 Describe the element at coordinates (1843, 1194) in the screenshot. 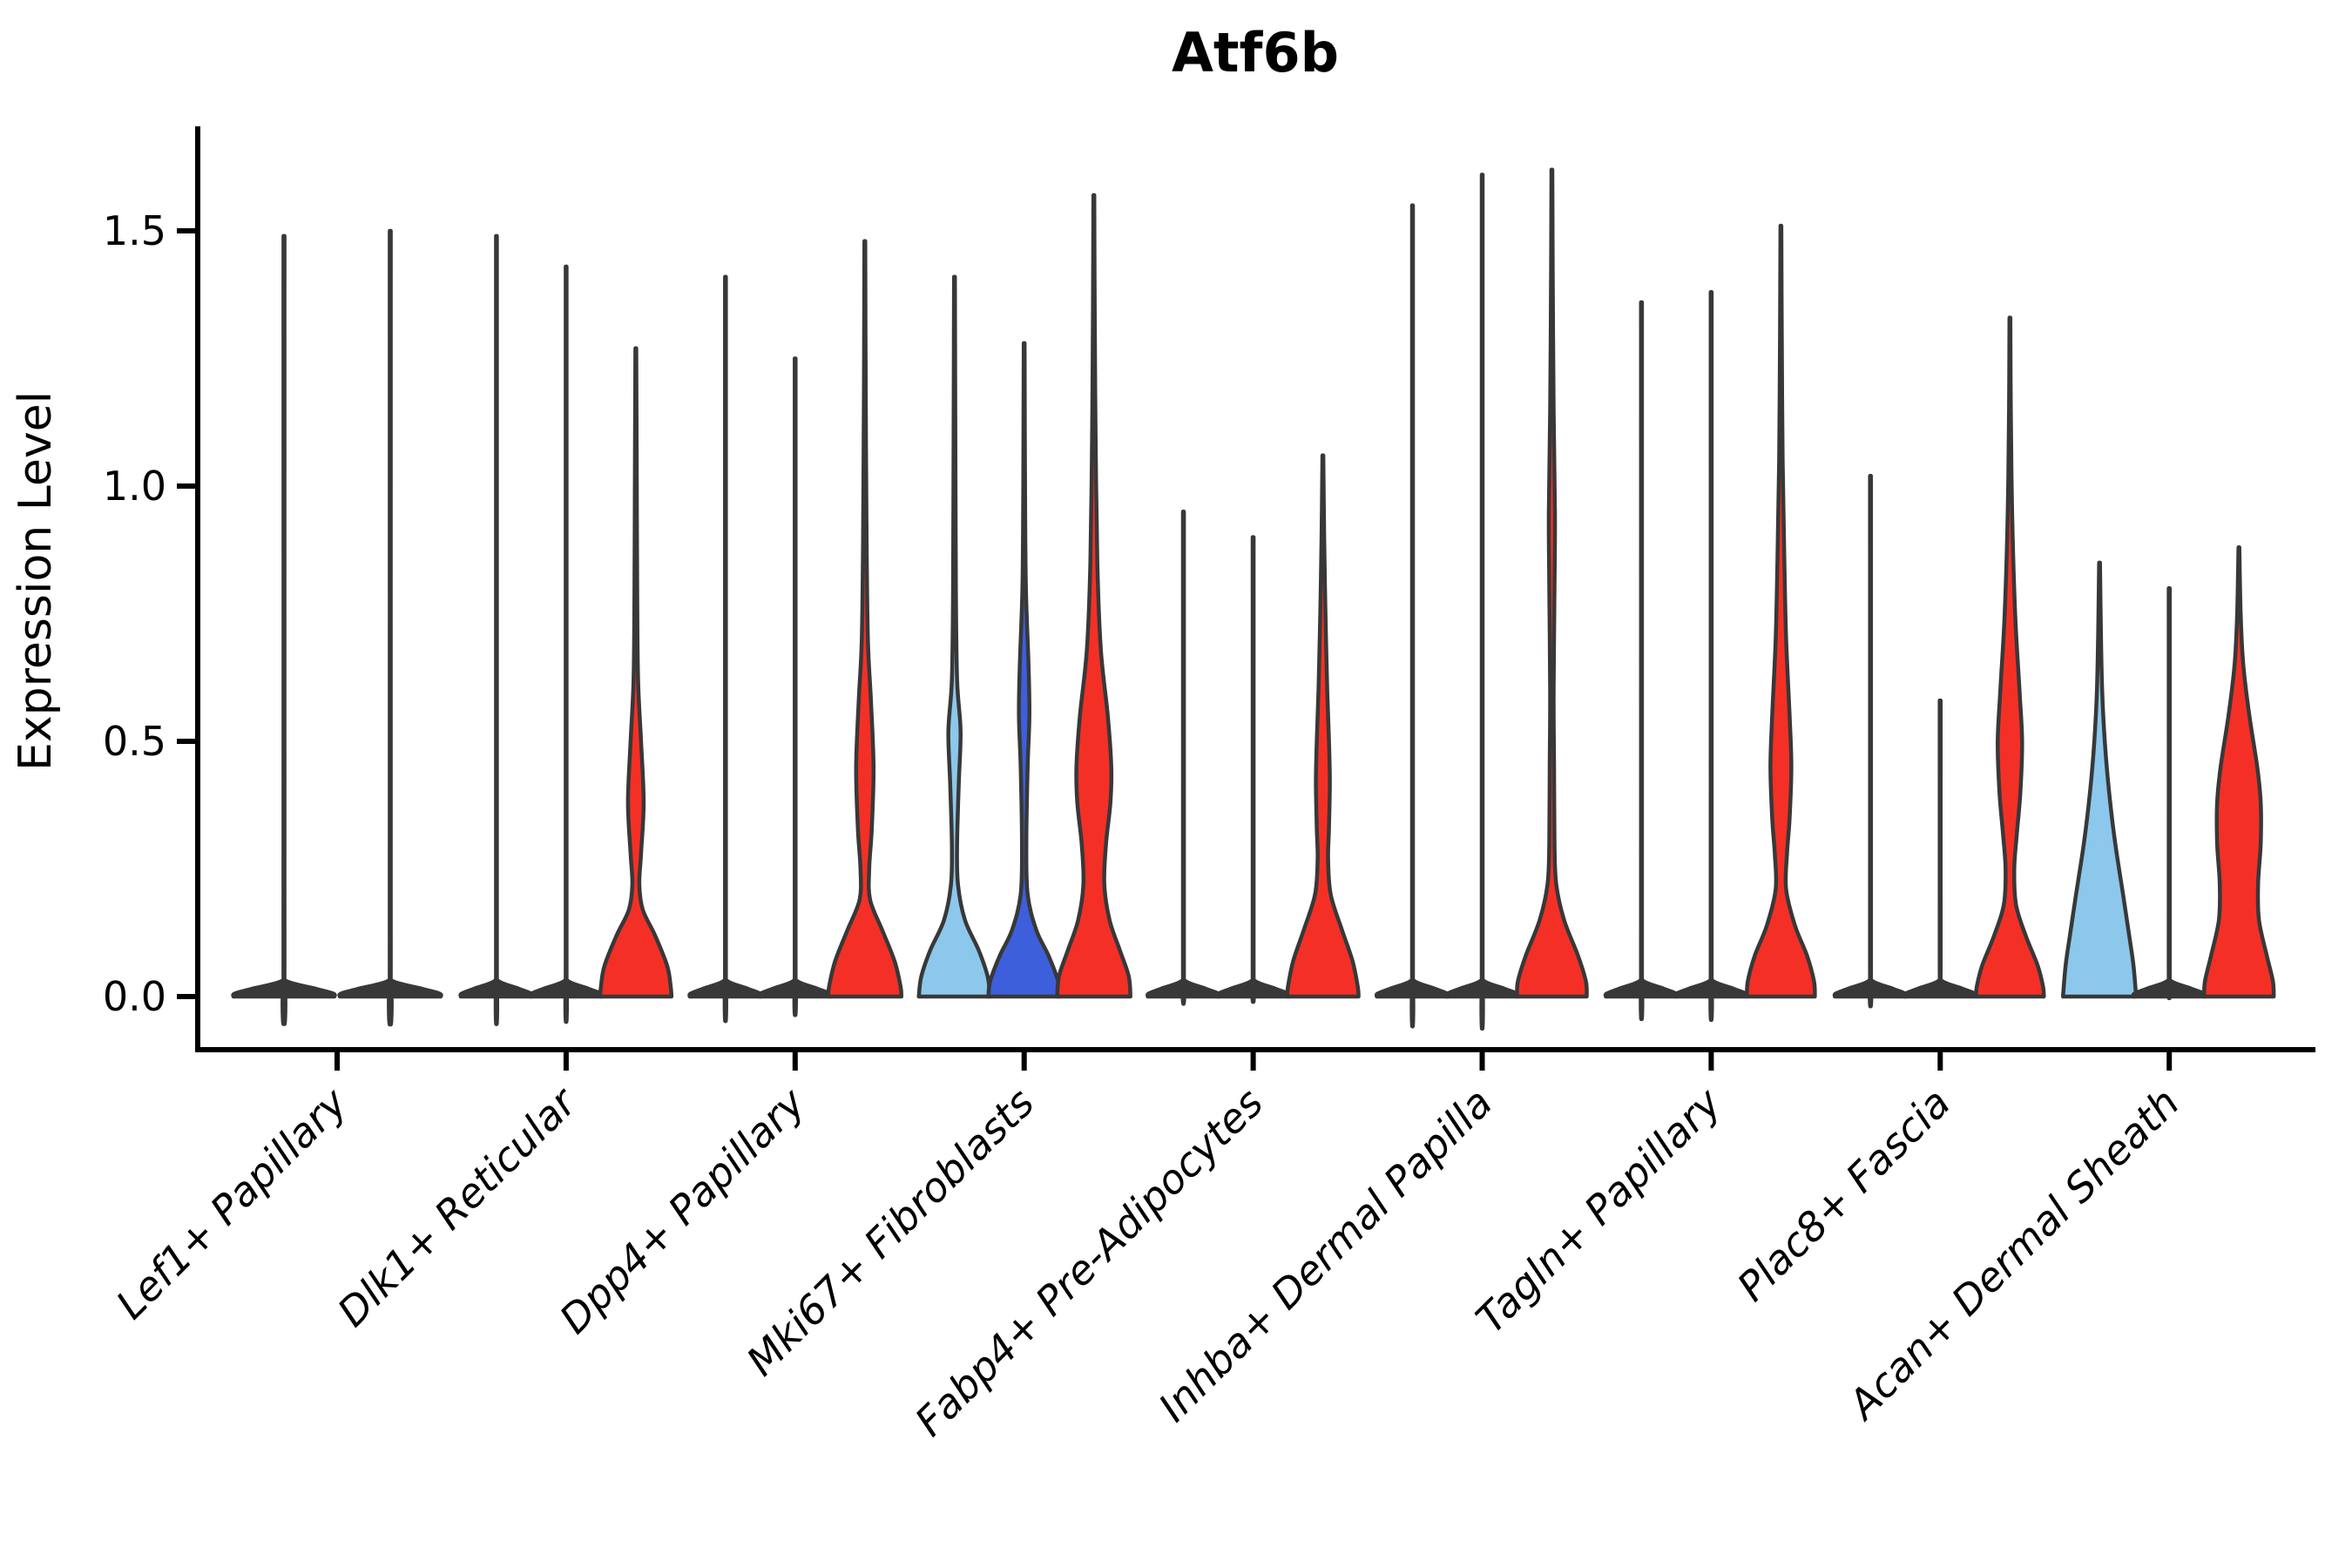

I see `x-tick-label: Plac8+ Fascia` at that location.